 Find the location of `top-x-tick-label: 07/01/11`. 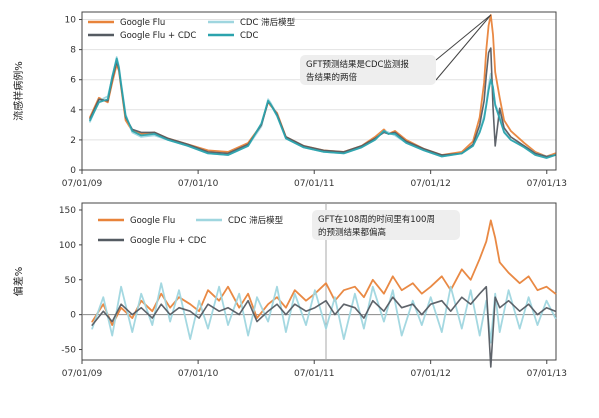

top-x-tick-label: 07/01/11 is located at coordinates (314, 184).